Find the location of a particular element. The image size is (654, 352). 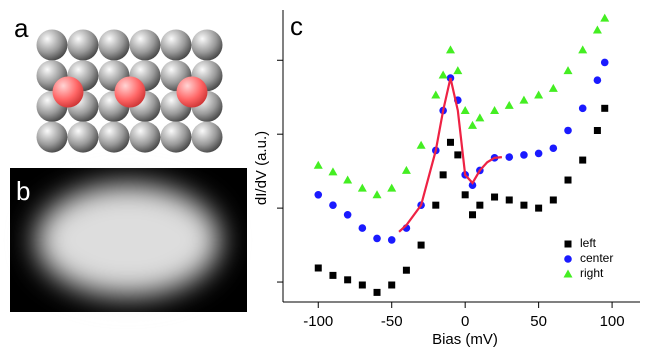

x-tick-label: -50 is located at coordinates (392, 321).